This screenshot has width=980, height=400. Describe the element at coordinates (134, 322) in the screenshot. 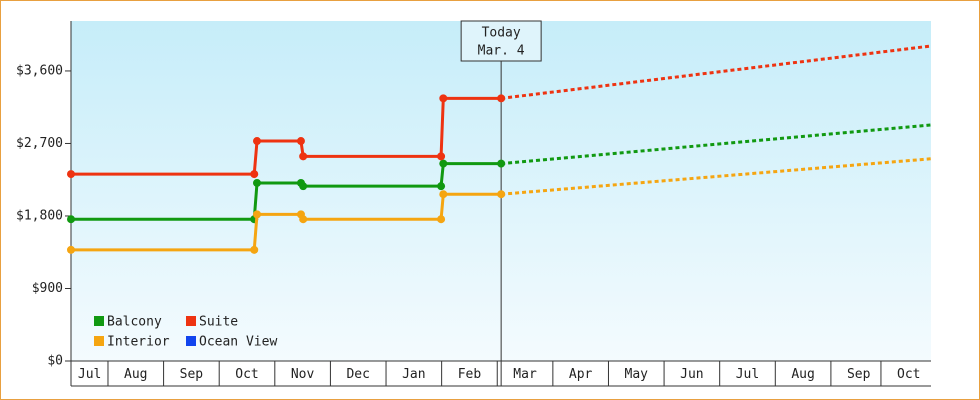

I see `legend-label: Balcony` at that location.